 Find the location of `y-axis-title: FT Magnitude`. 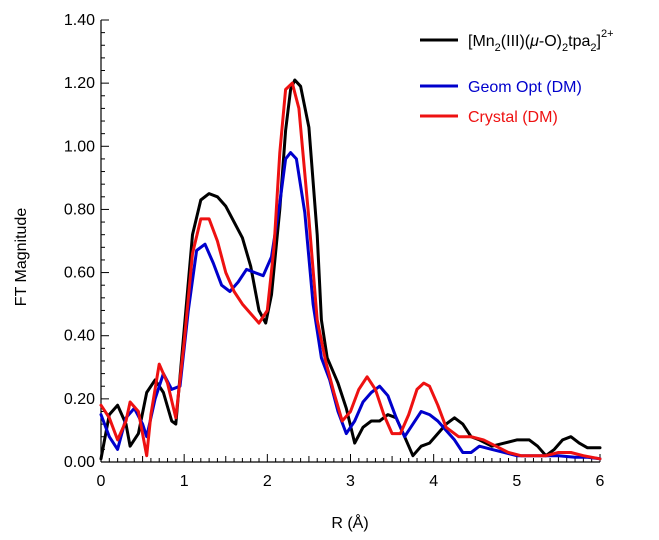

y-axis-title: FT Magnitude is located at coordinates (21, 257).